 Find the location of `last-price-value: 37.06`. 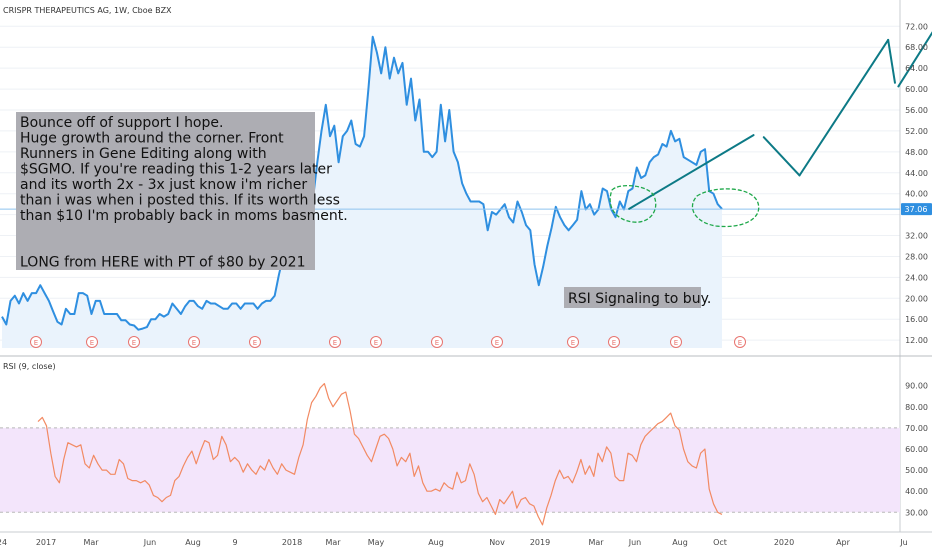

last-price-value: 37.06 is located at coordinates (916, 209).